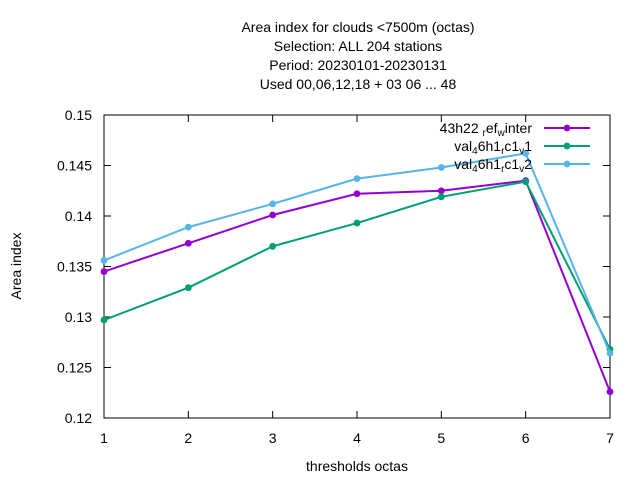 The height and width of the screenshot is (480, 640). Describe the element at coordinates (74, 368) in the screenshot. I see `y-tick-label: 0.125` at that location.